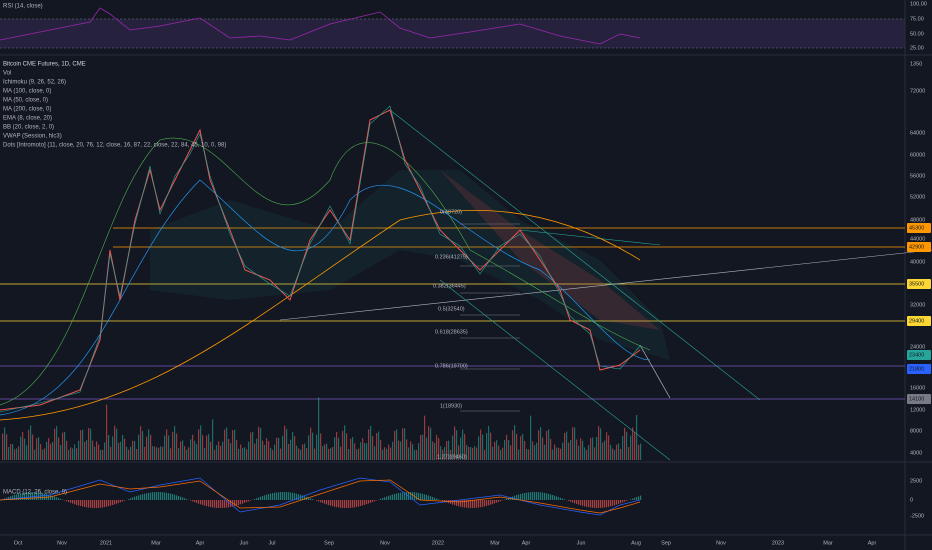  Describe the element at coordinates (23, 7) in the screenshot. I see `rsi-label: RSI (14, close)` at that location.